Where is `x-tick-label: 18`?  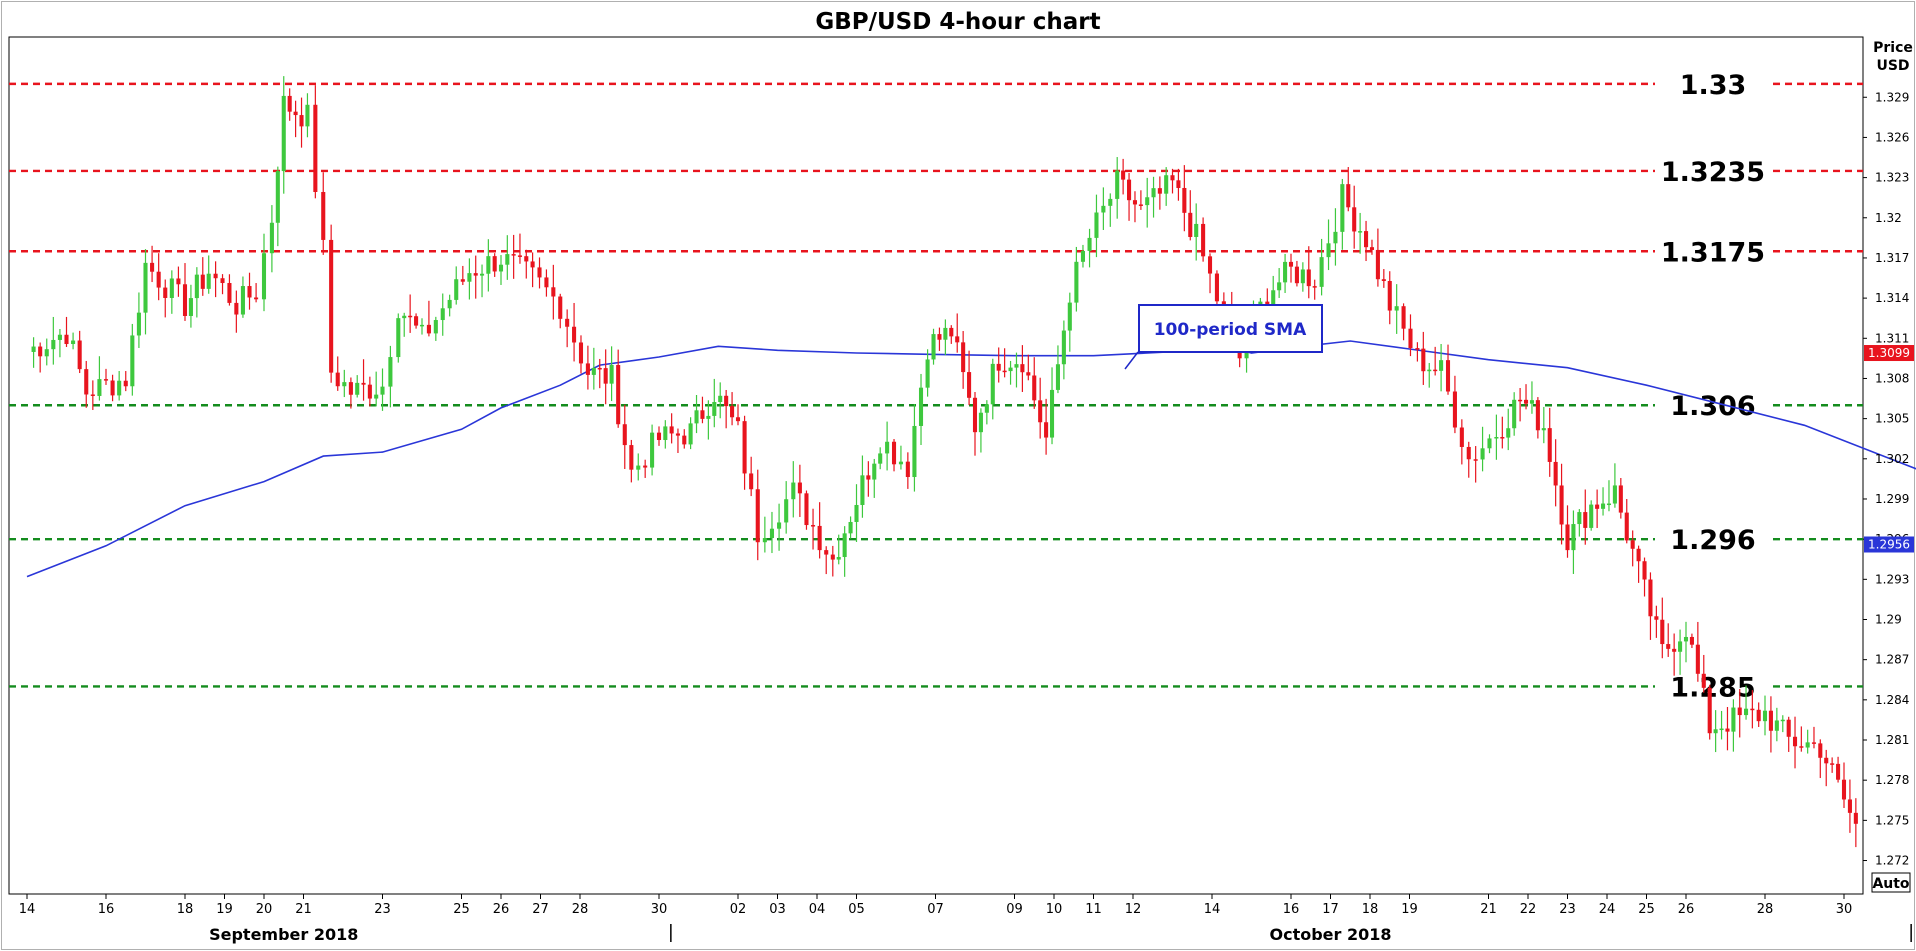
x-tick-label: 18 is located at coordinates (185, 909).